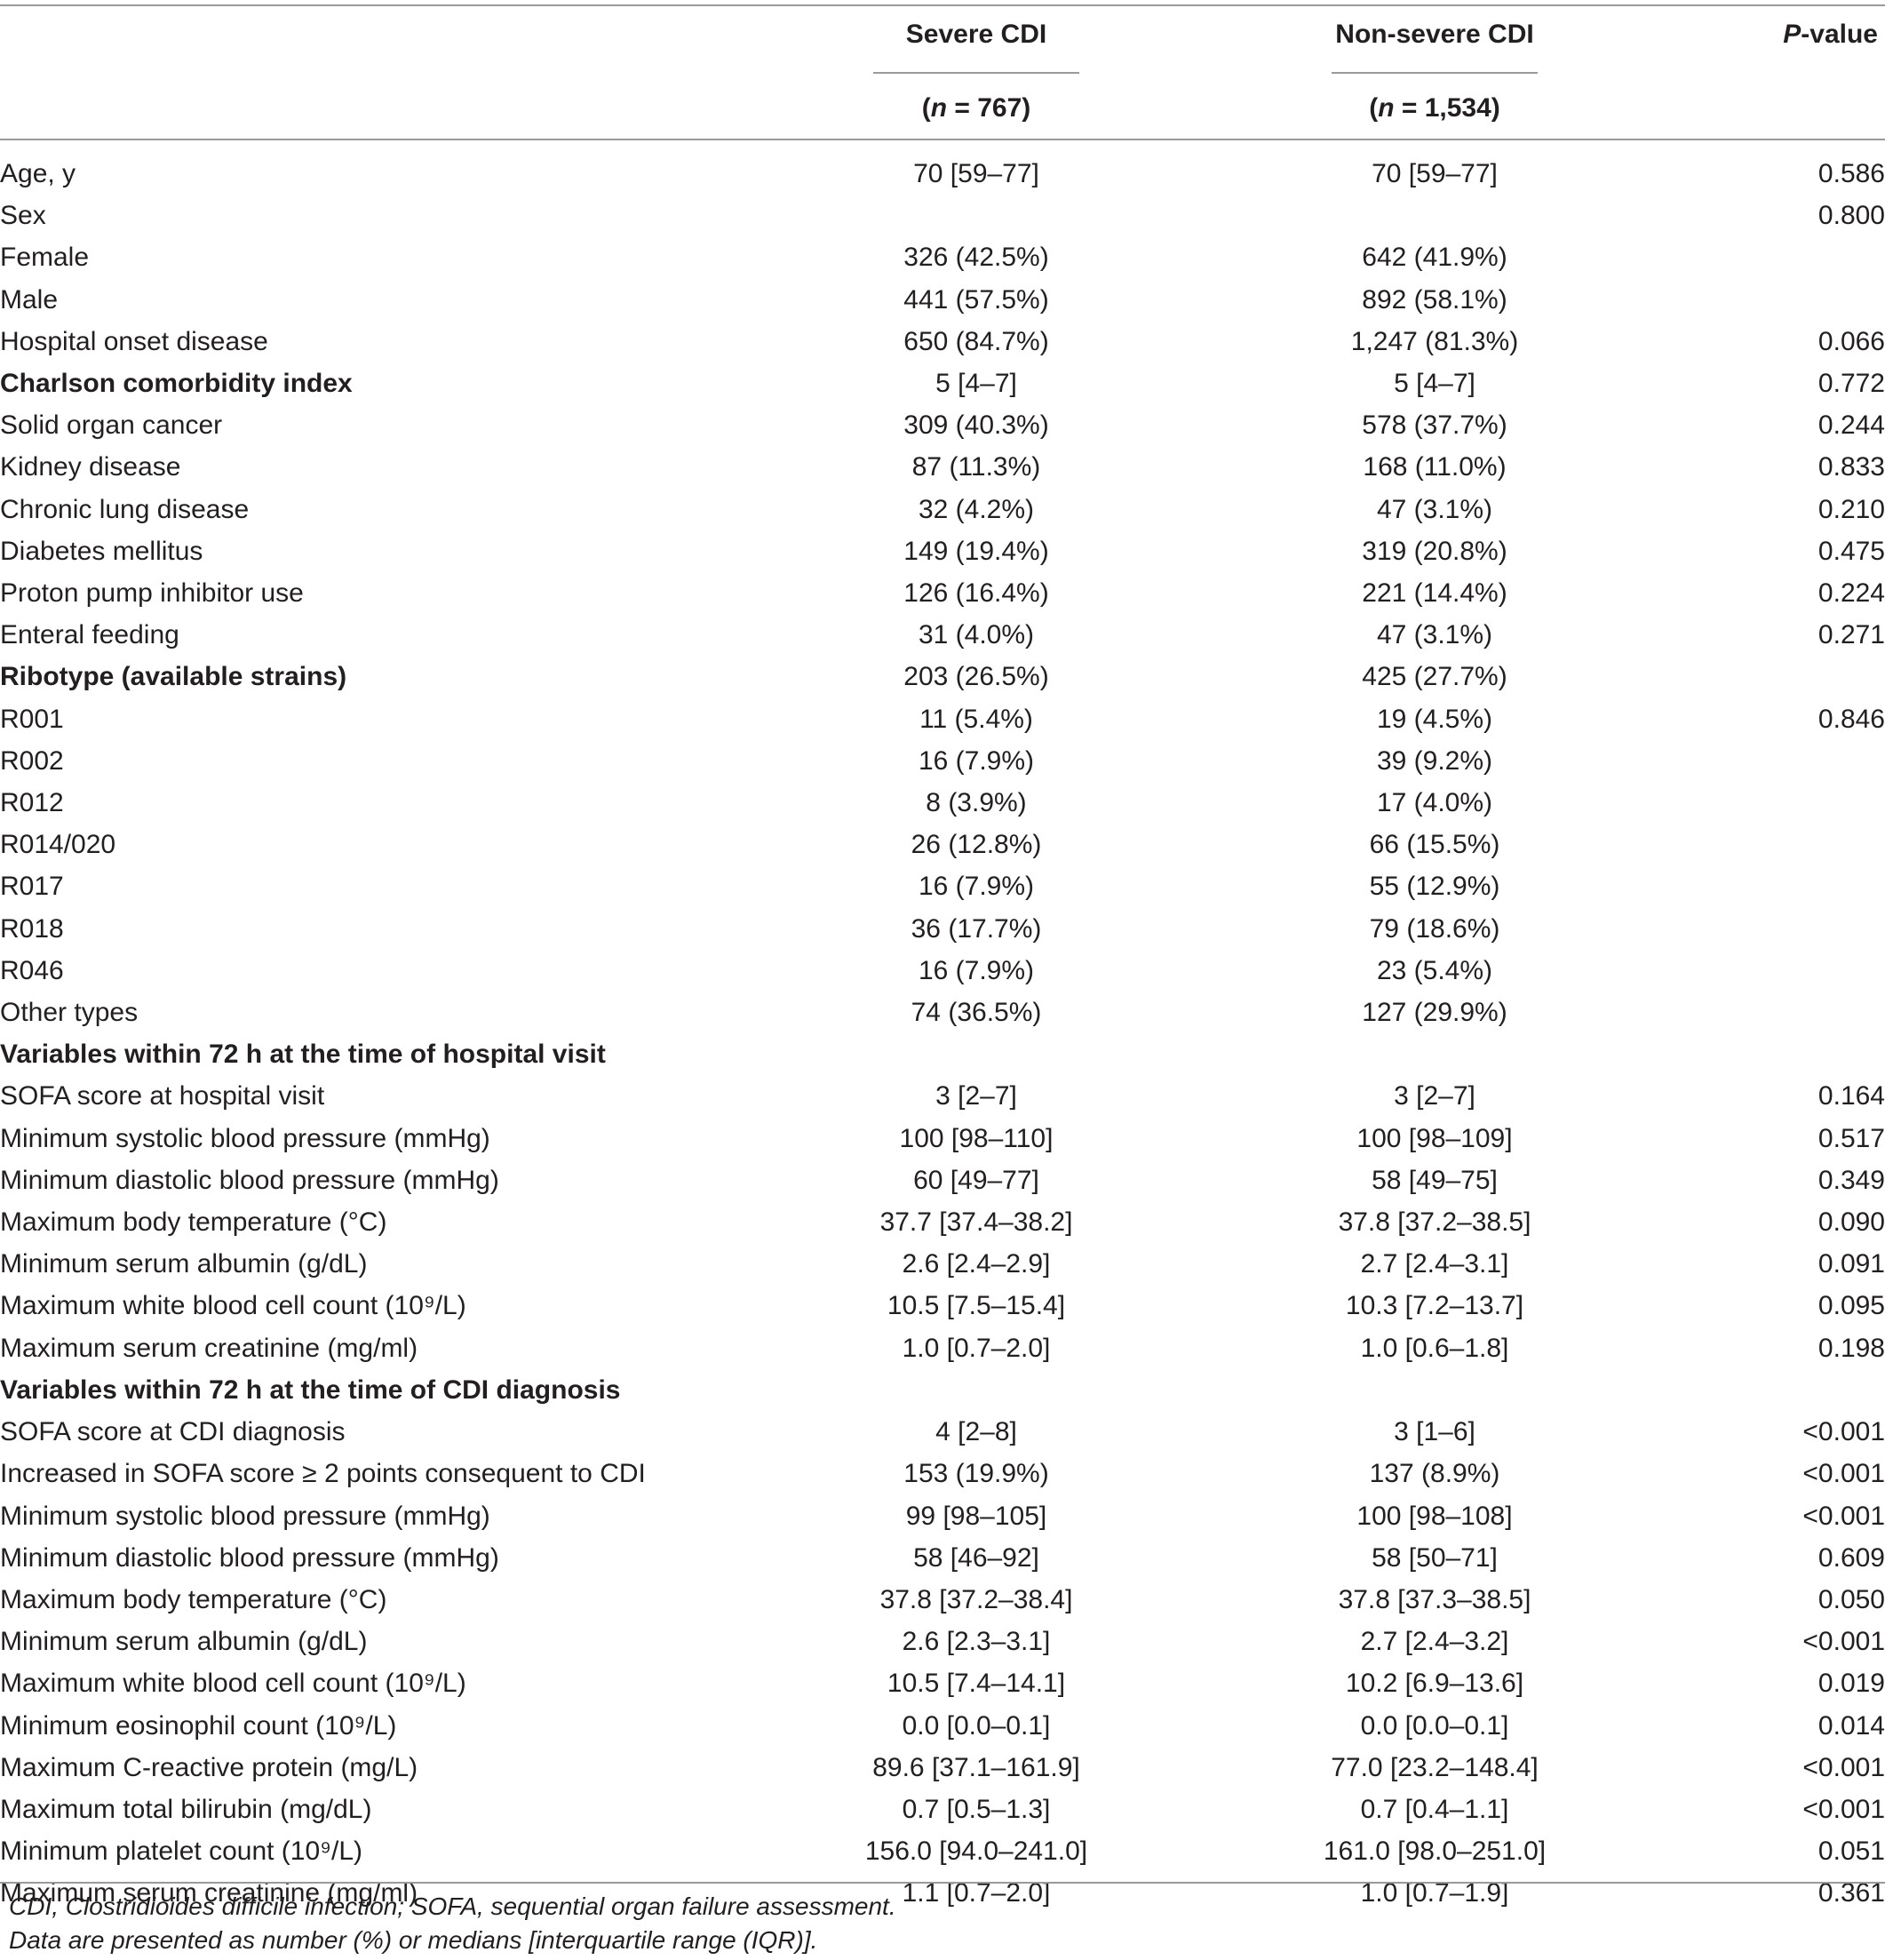 The width and height of the screenshot is (1885, 1960). Describe the element at coordinates (198, 1726) in the screenshot. I see `row-label: Minimum eosinophil count (10⁹/L)` at that location.